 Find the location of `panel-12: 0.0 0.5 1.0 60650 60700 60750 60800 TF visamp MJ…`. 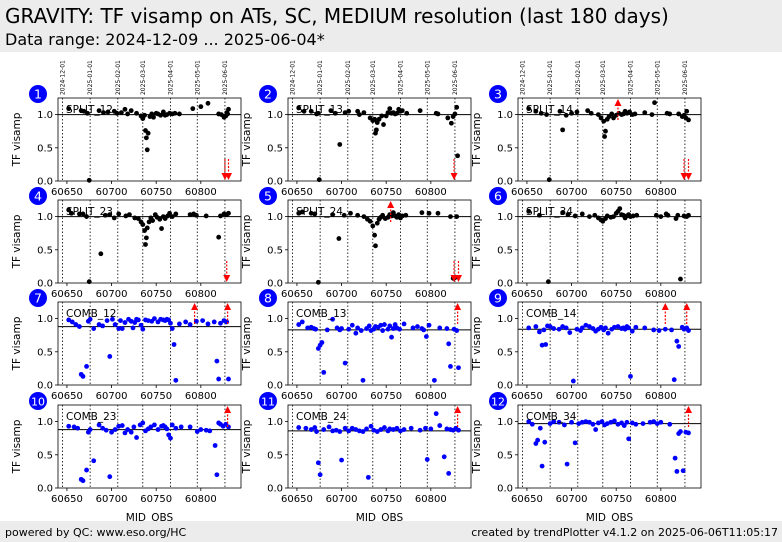

panel-12: 0.0 0.5 1.0 60650 60700 60750 60800 TF visamp MJ… is located at coordinates (586, 456).